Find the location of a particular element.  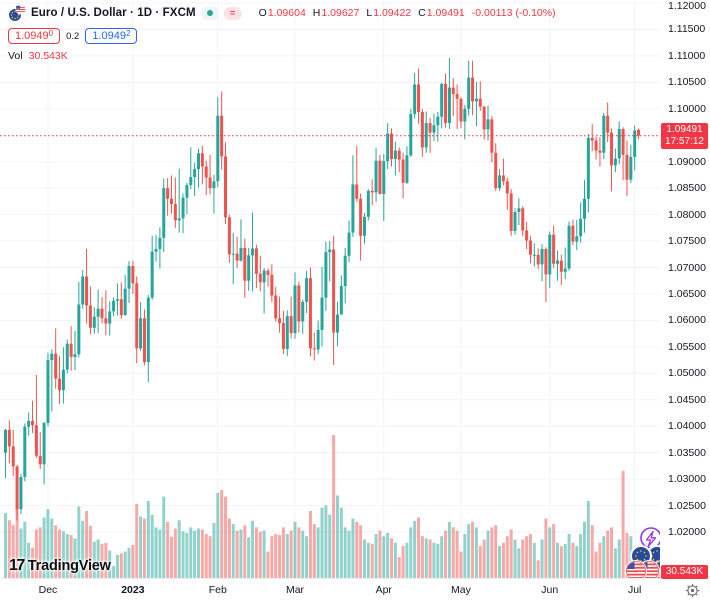

price-axis-label: 1.03500 is located at coordinates (687, 452).